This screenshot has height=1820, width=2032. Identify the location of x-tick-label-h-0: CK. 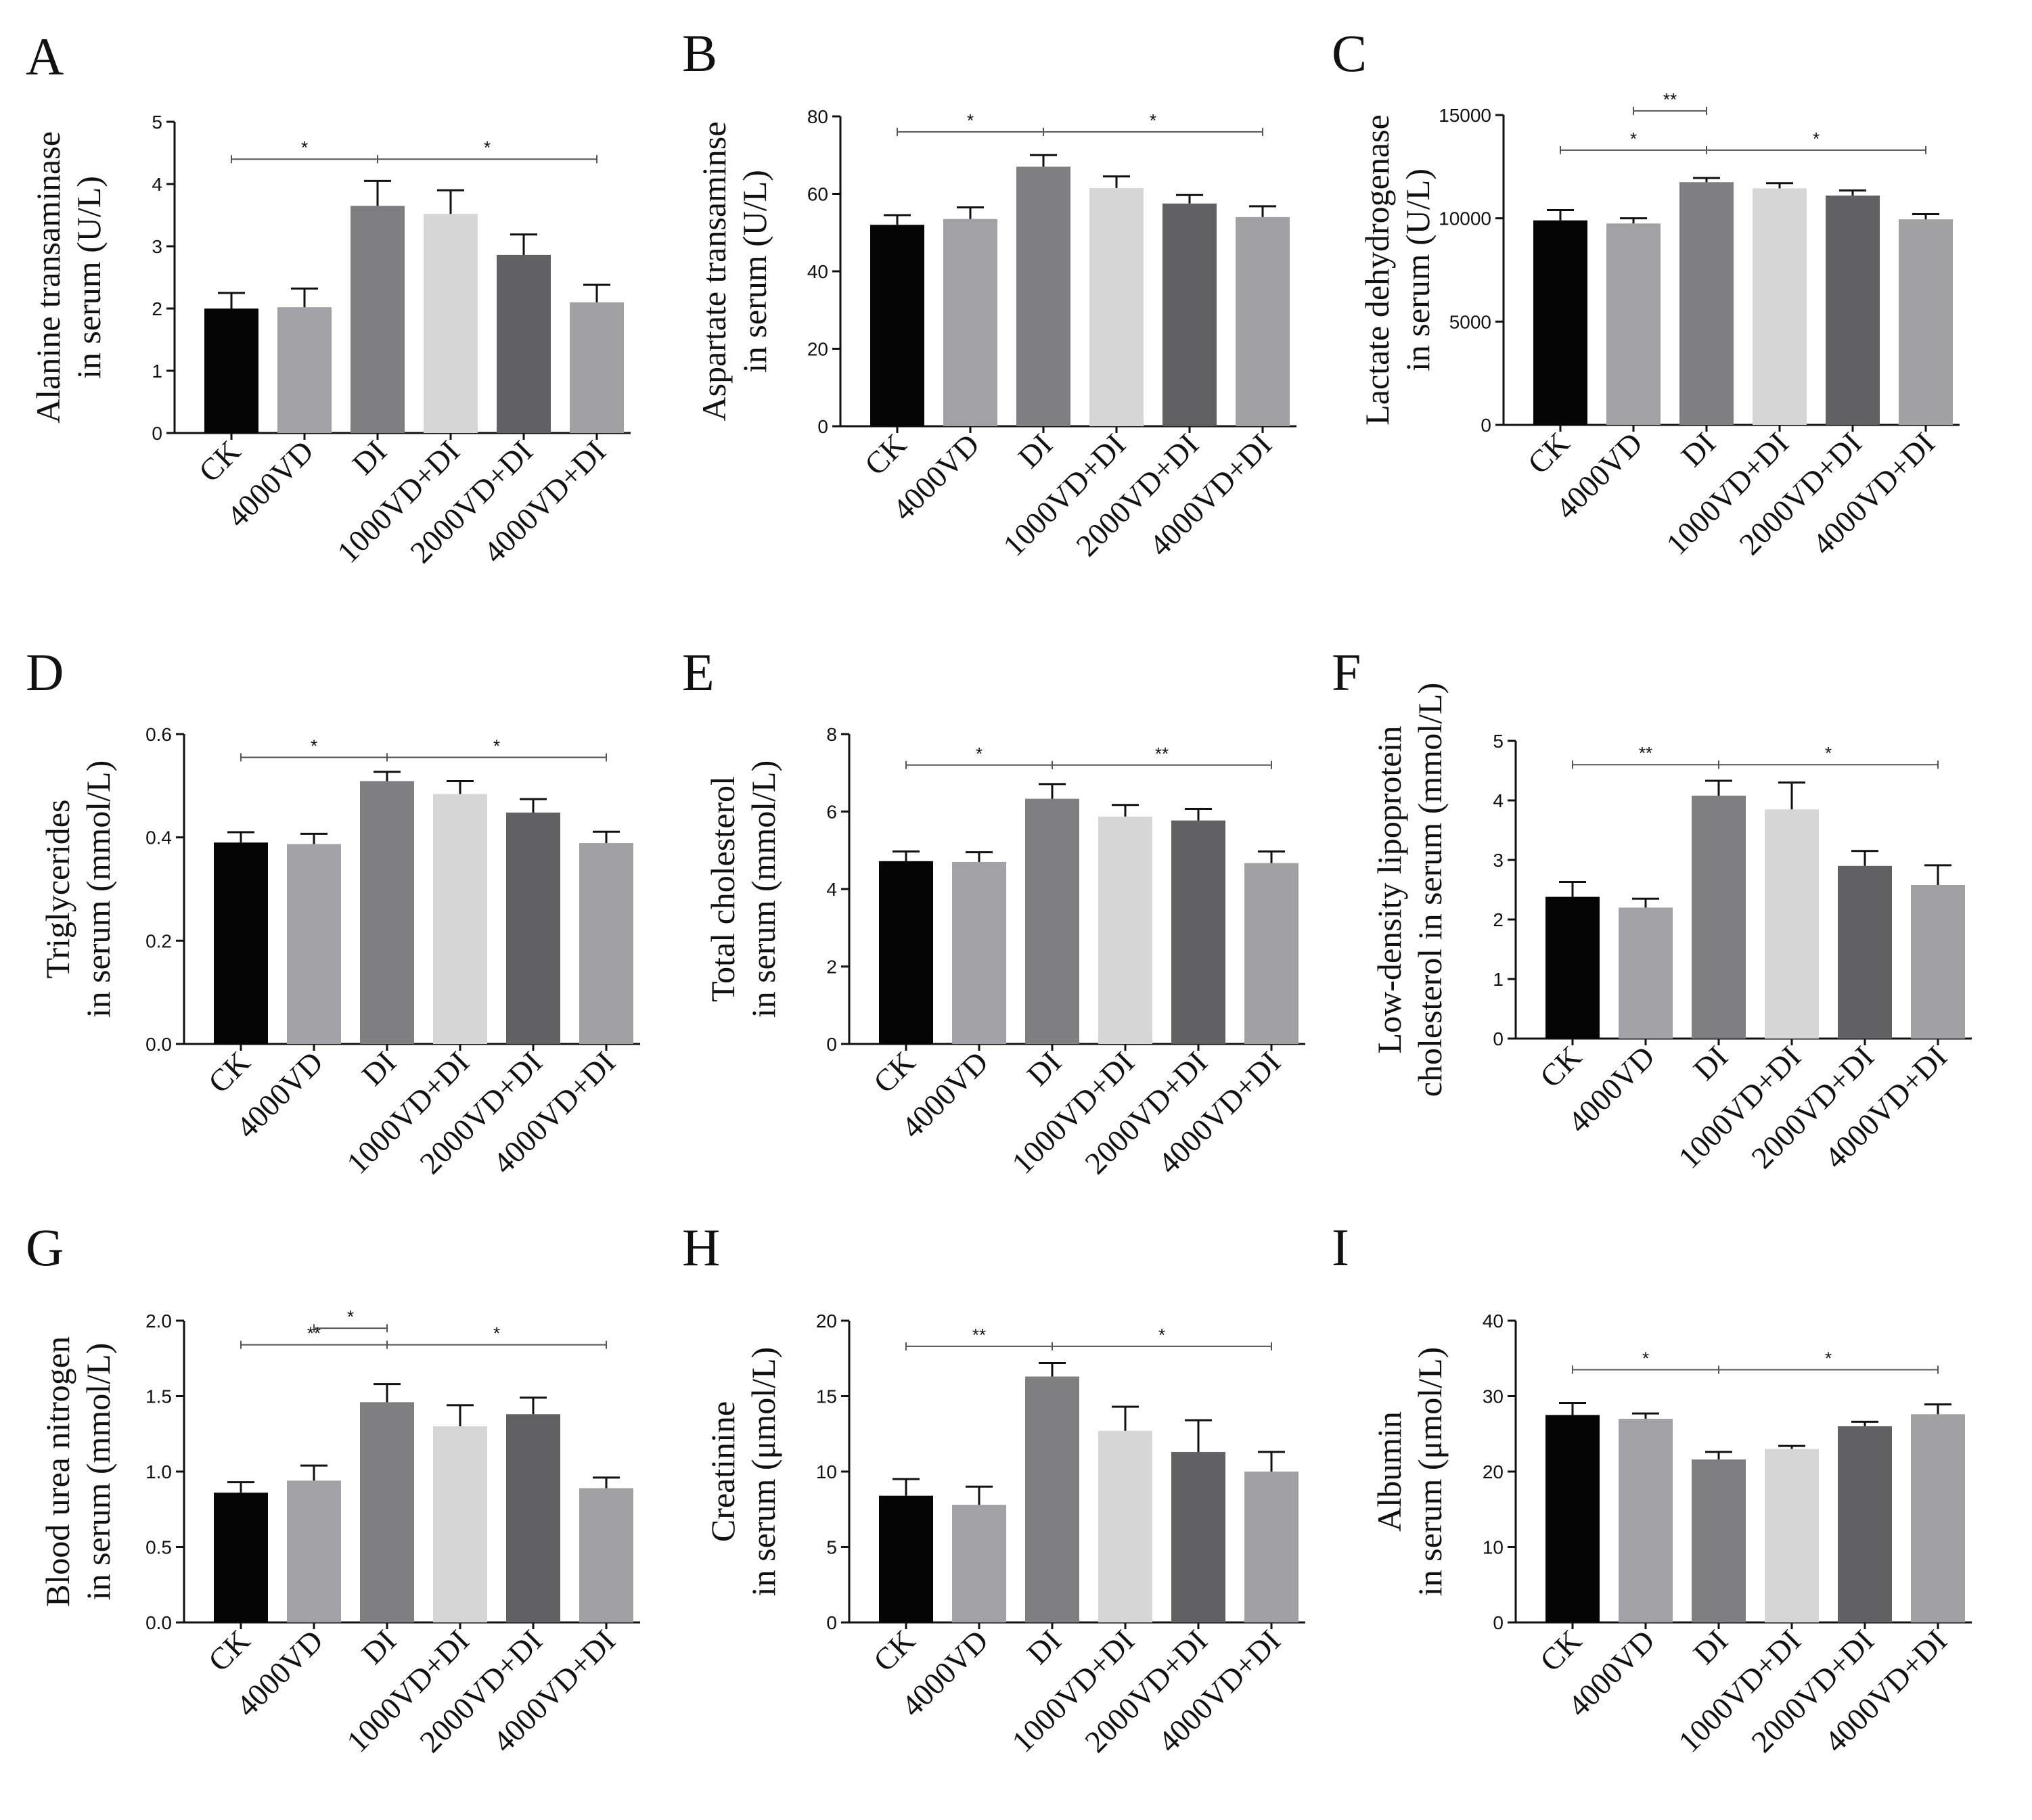
(894, 1650).